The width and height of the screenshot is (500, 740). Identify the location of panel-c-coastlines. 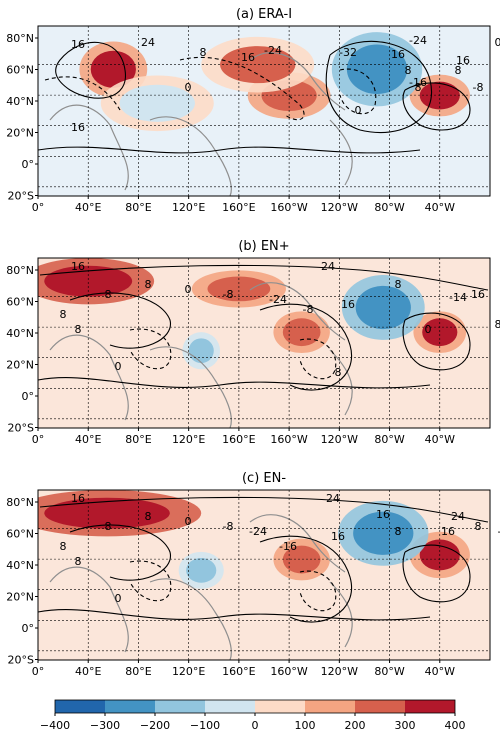
(201, 587).